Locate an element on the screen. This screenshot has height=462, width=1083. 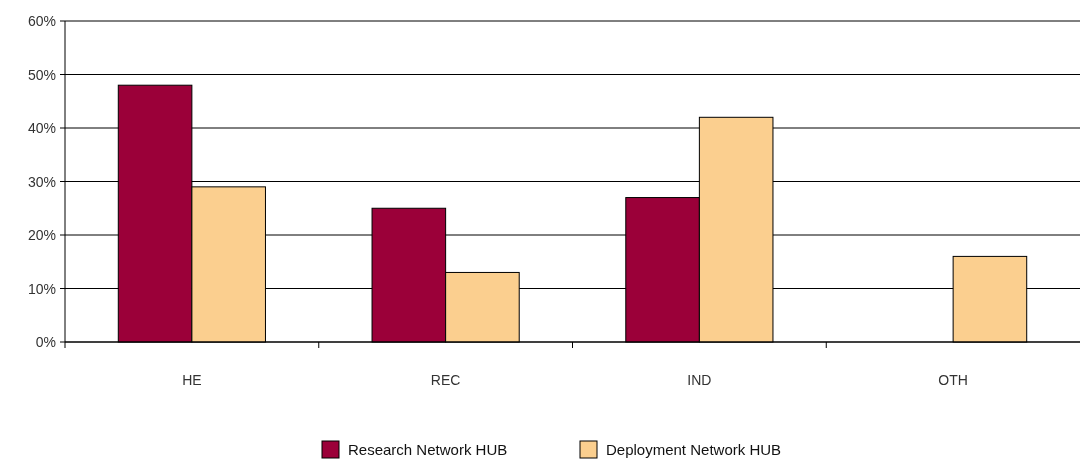
y-tick-label: 20% is located at coordinates (41, 235).